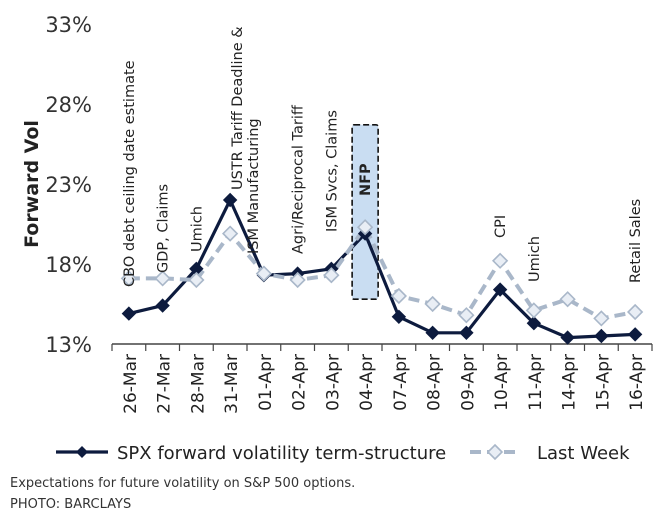  I want to click on x-tick-label: 03-Apr, so click(333, 382).